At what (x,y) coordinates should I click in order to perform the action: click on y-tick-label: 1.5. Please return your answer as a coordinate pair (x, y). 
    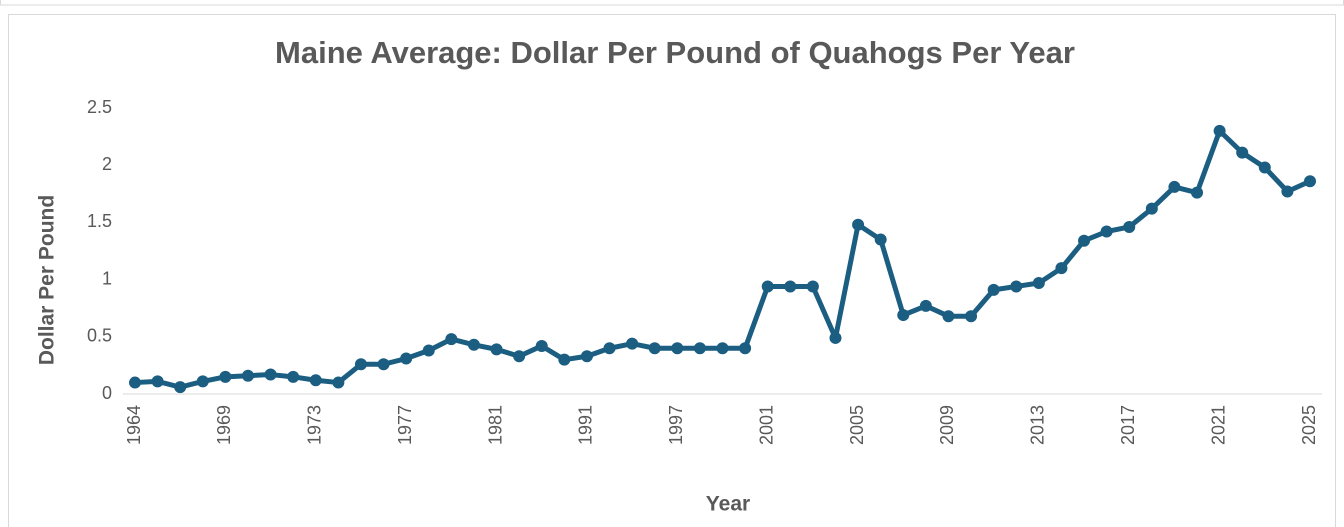
    Looking at the image, I should click on (99, 221).